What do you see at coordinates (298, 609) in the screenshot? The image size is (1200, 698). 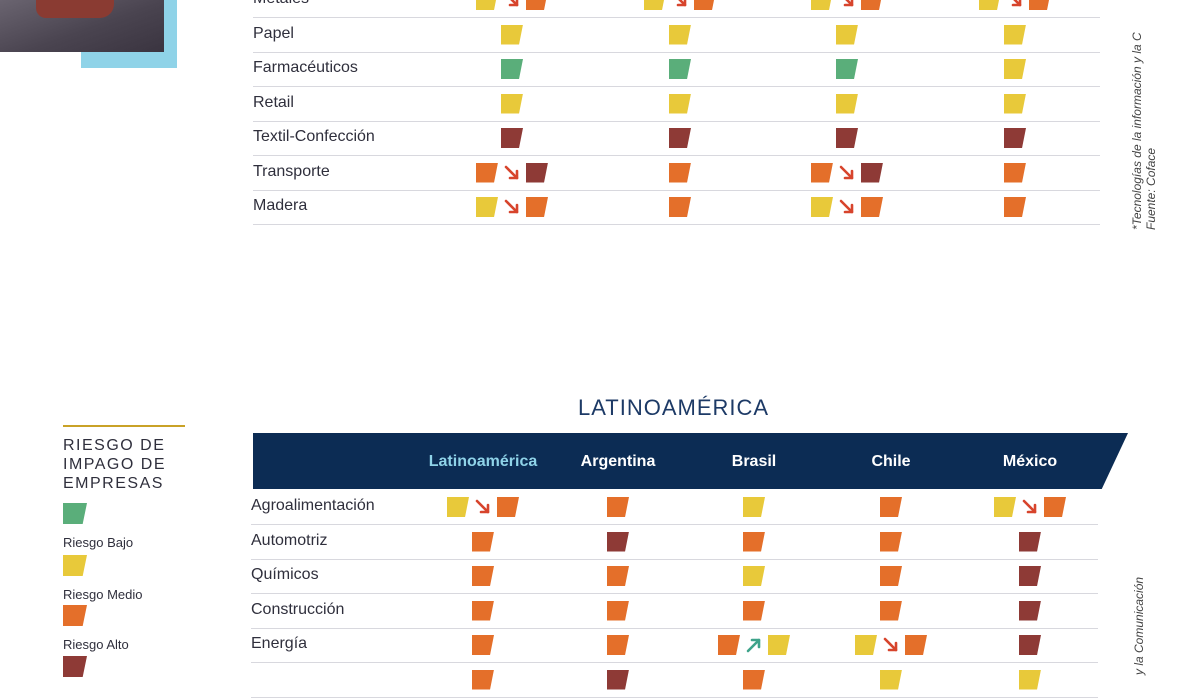 I see `sector-label: Construcción` at bounding box center [298, 609].